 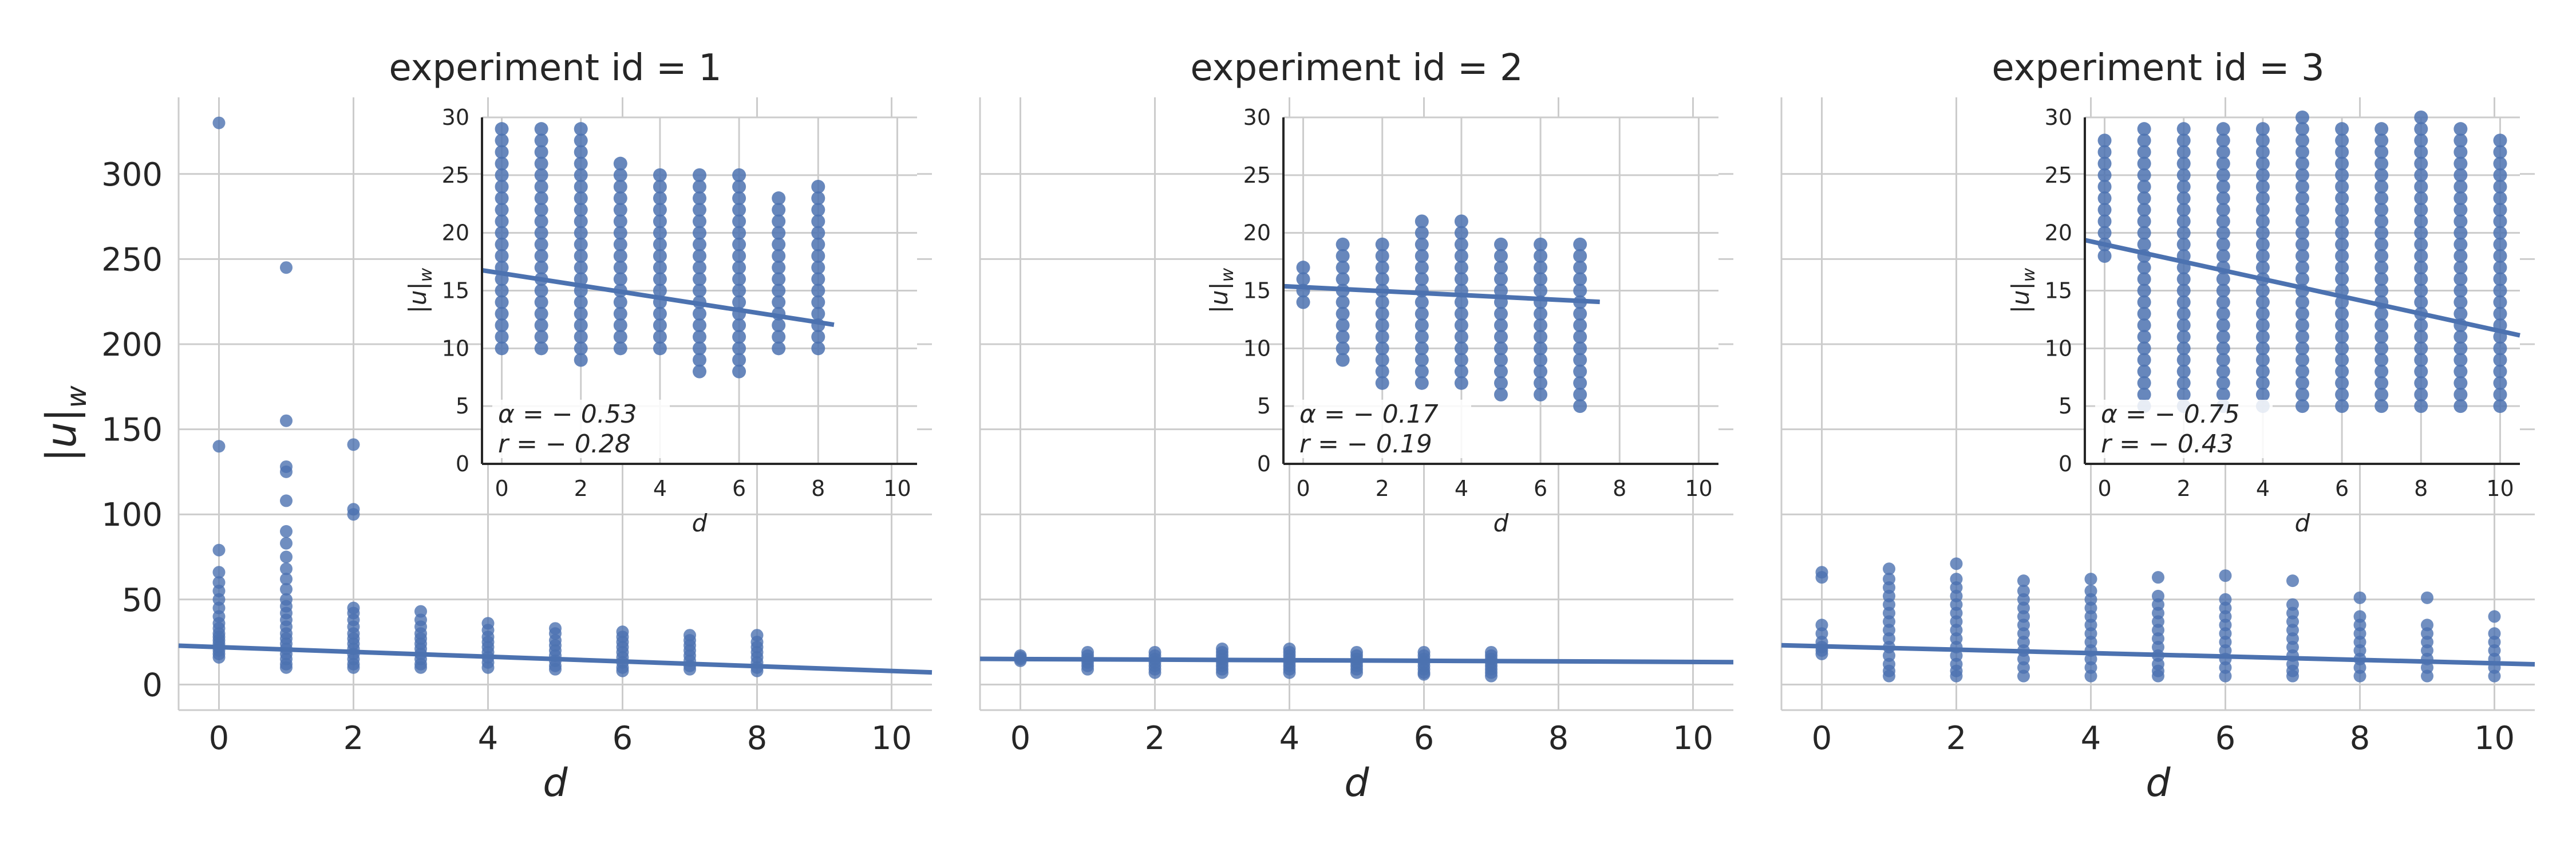 What do you see at coordinates (2058, 175) in the screenshot?
I see `inset-y-tick-label: 25` at bounding box center [2058, 175].